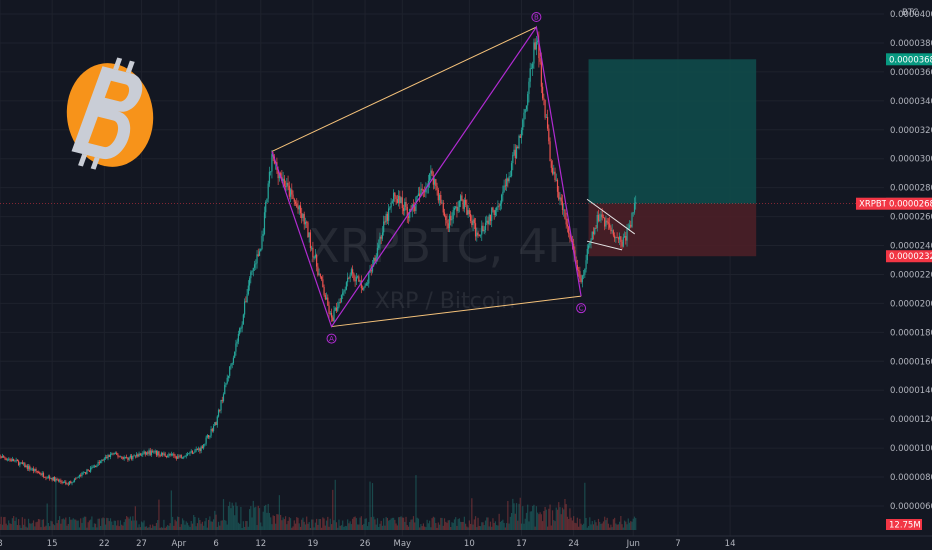 The image size is (932, 550). What do you see at coordinates (581, 309) in the screenshot?
I see `wave-point-label: C` at bounding box center [581, 309].